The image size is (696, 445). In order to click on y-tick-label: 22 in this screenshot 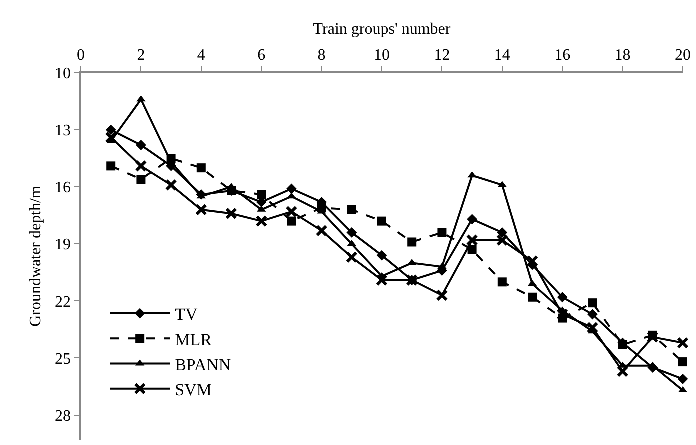, I will do `click(63, 302)`.